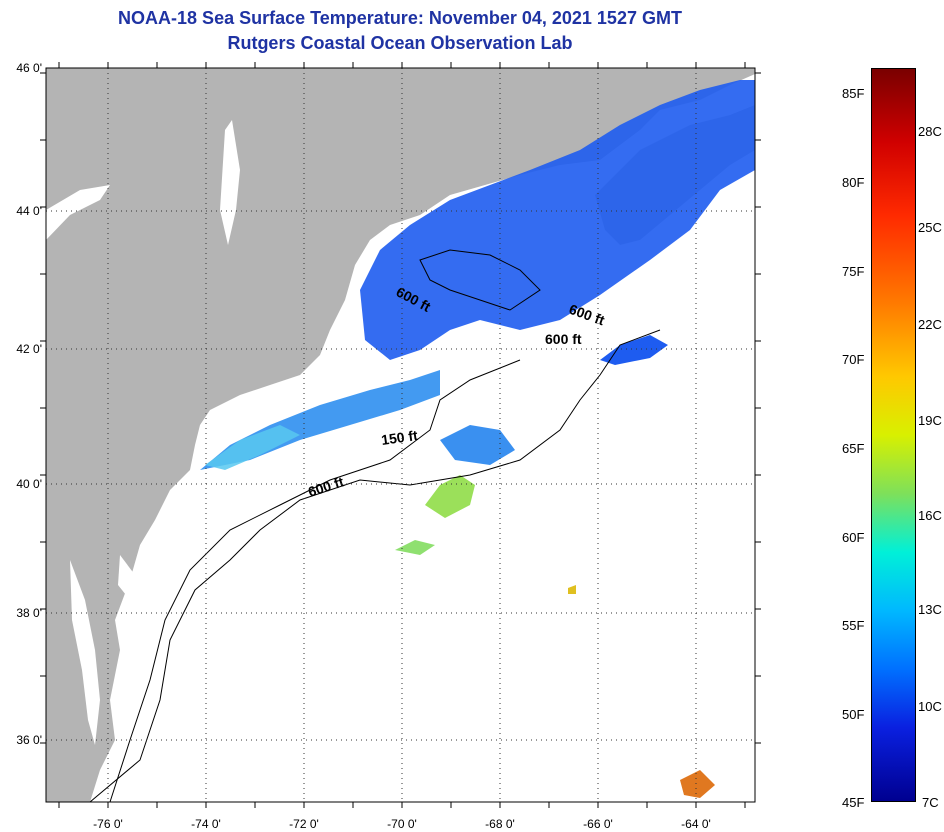  Describe the element at coordinates (853, 182) in the screenshot. I see `f-label-80: 80F` at that location.